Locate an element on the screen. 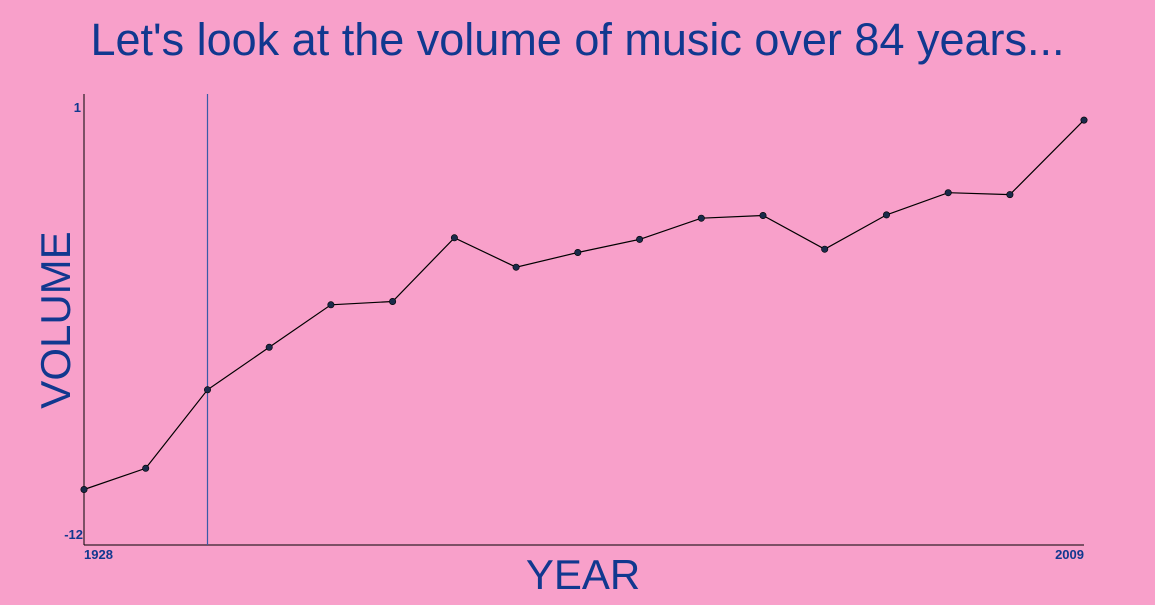 The image size is (1155, 605). y-tick-label-max: 1 is located at coordinates (77, 107).